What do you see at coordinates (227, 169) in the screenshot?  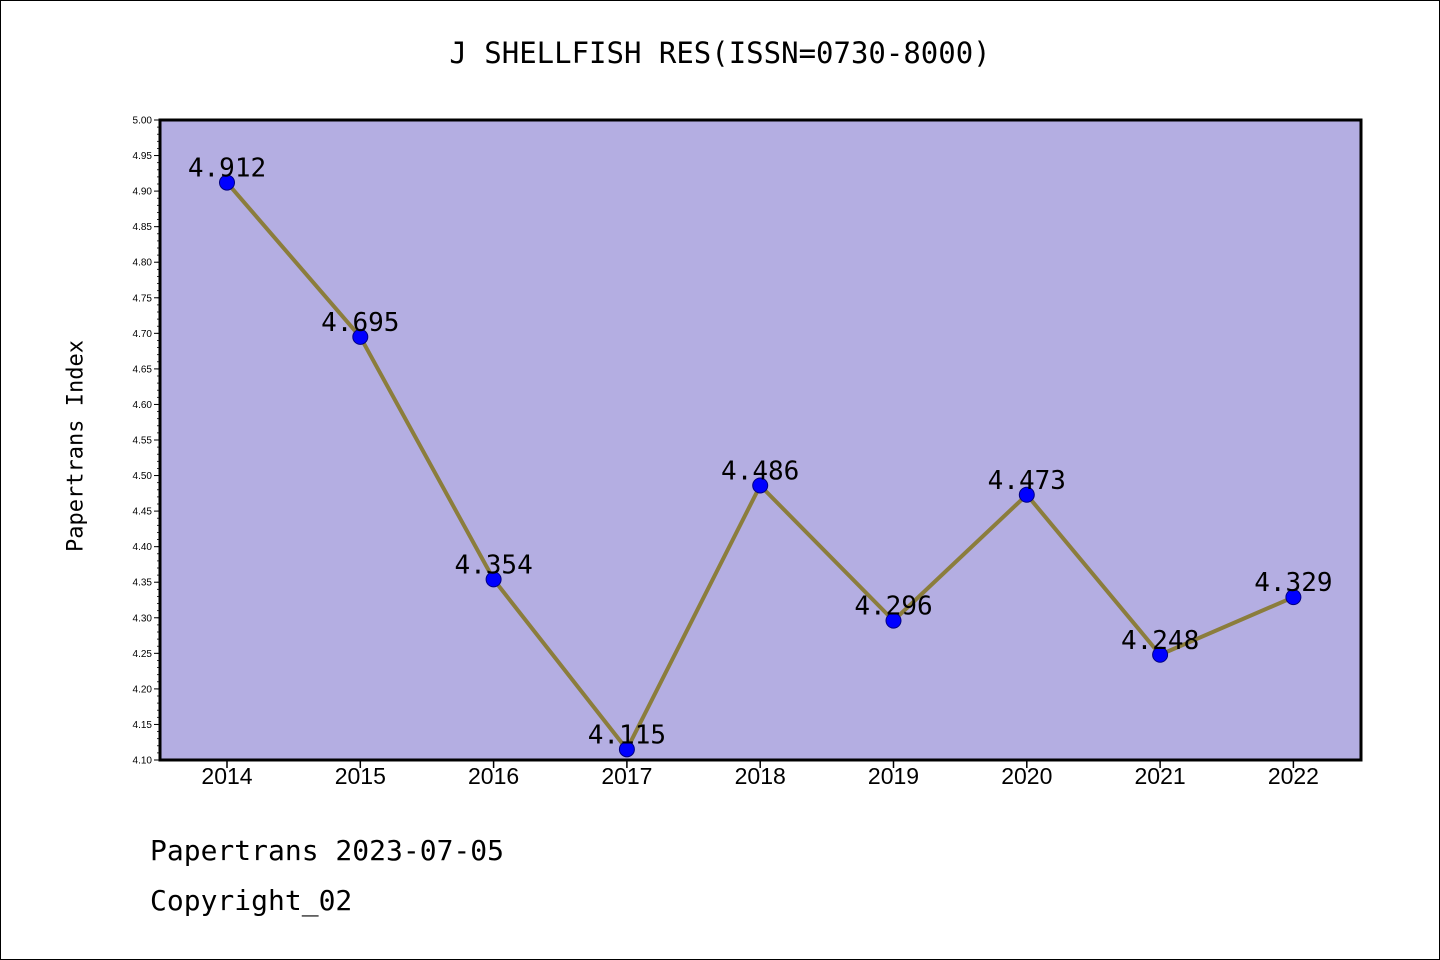 I see `data-label: 4.912` at bounding box center [227, 169].